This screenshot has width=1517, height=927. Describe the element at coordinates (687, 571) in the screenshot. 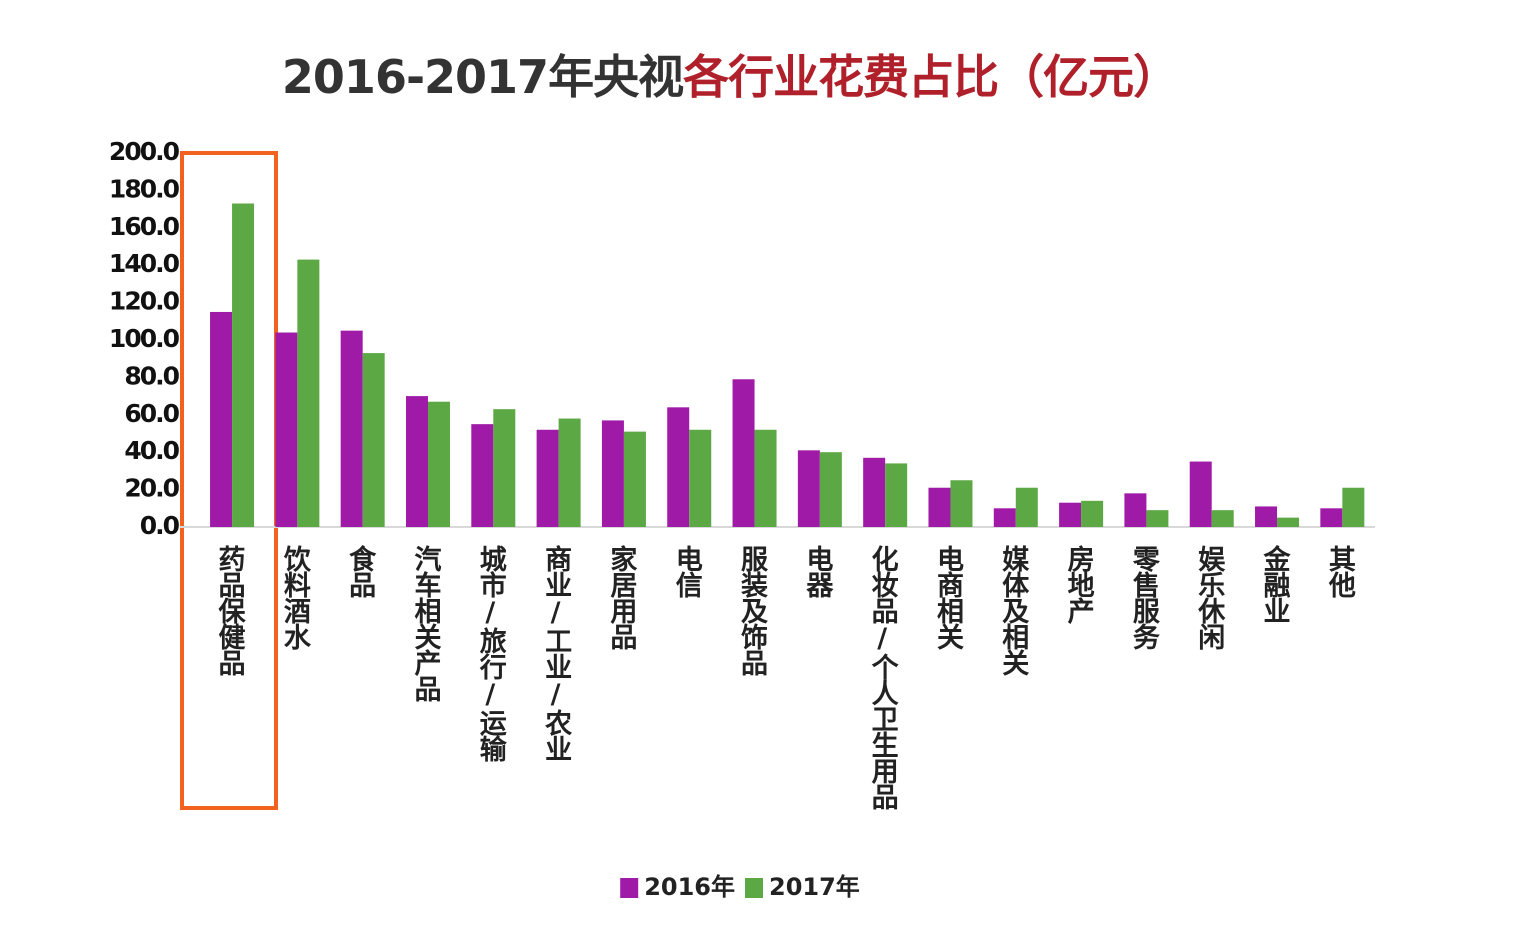

I see `x-tick-label: 电信` at that location.